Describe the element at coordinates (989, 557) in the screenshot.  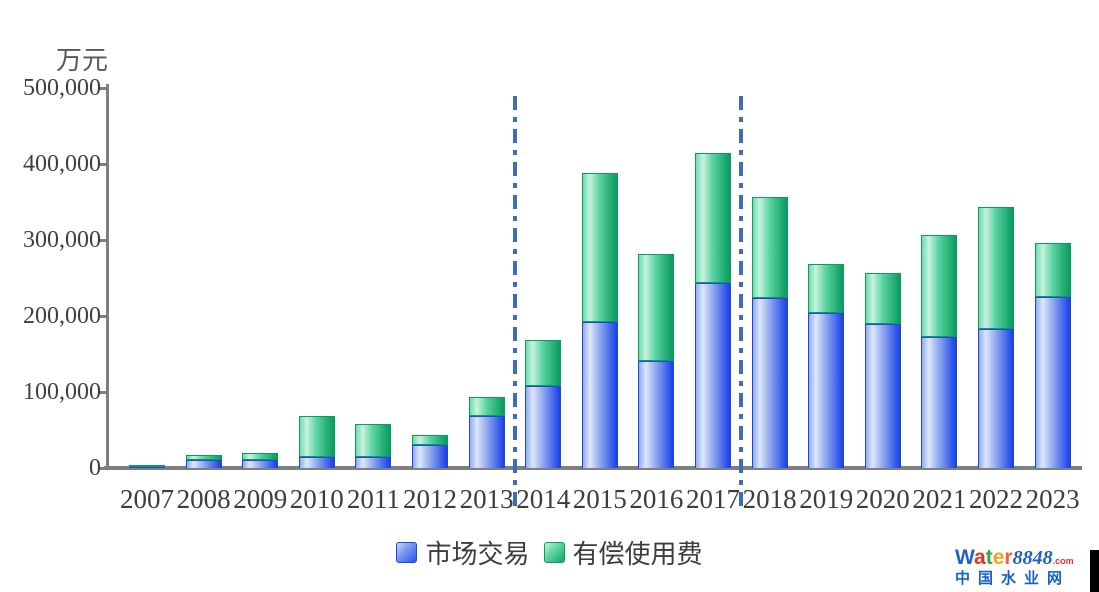
I see `watermark-letter: t` at that location.